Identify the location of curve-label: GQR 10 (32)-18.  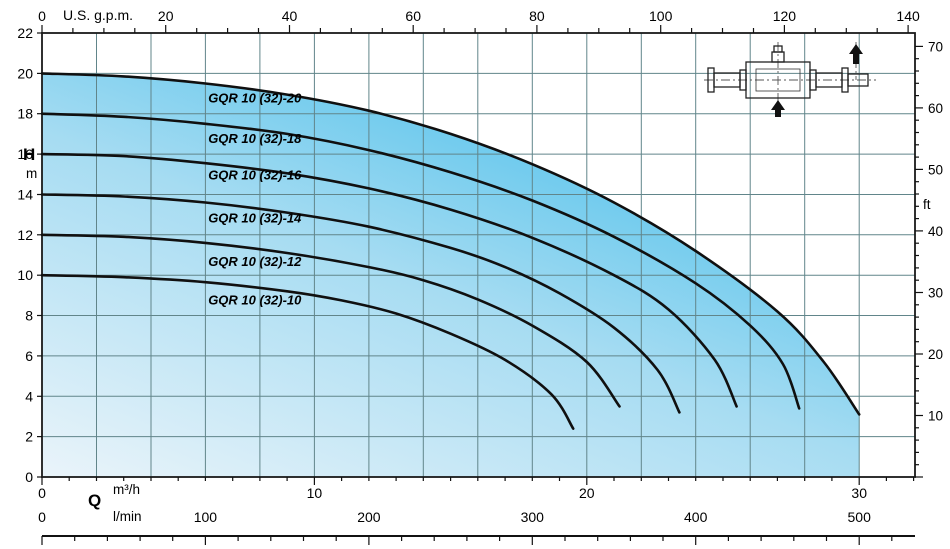
(255, 138).